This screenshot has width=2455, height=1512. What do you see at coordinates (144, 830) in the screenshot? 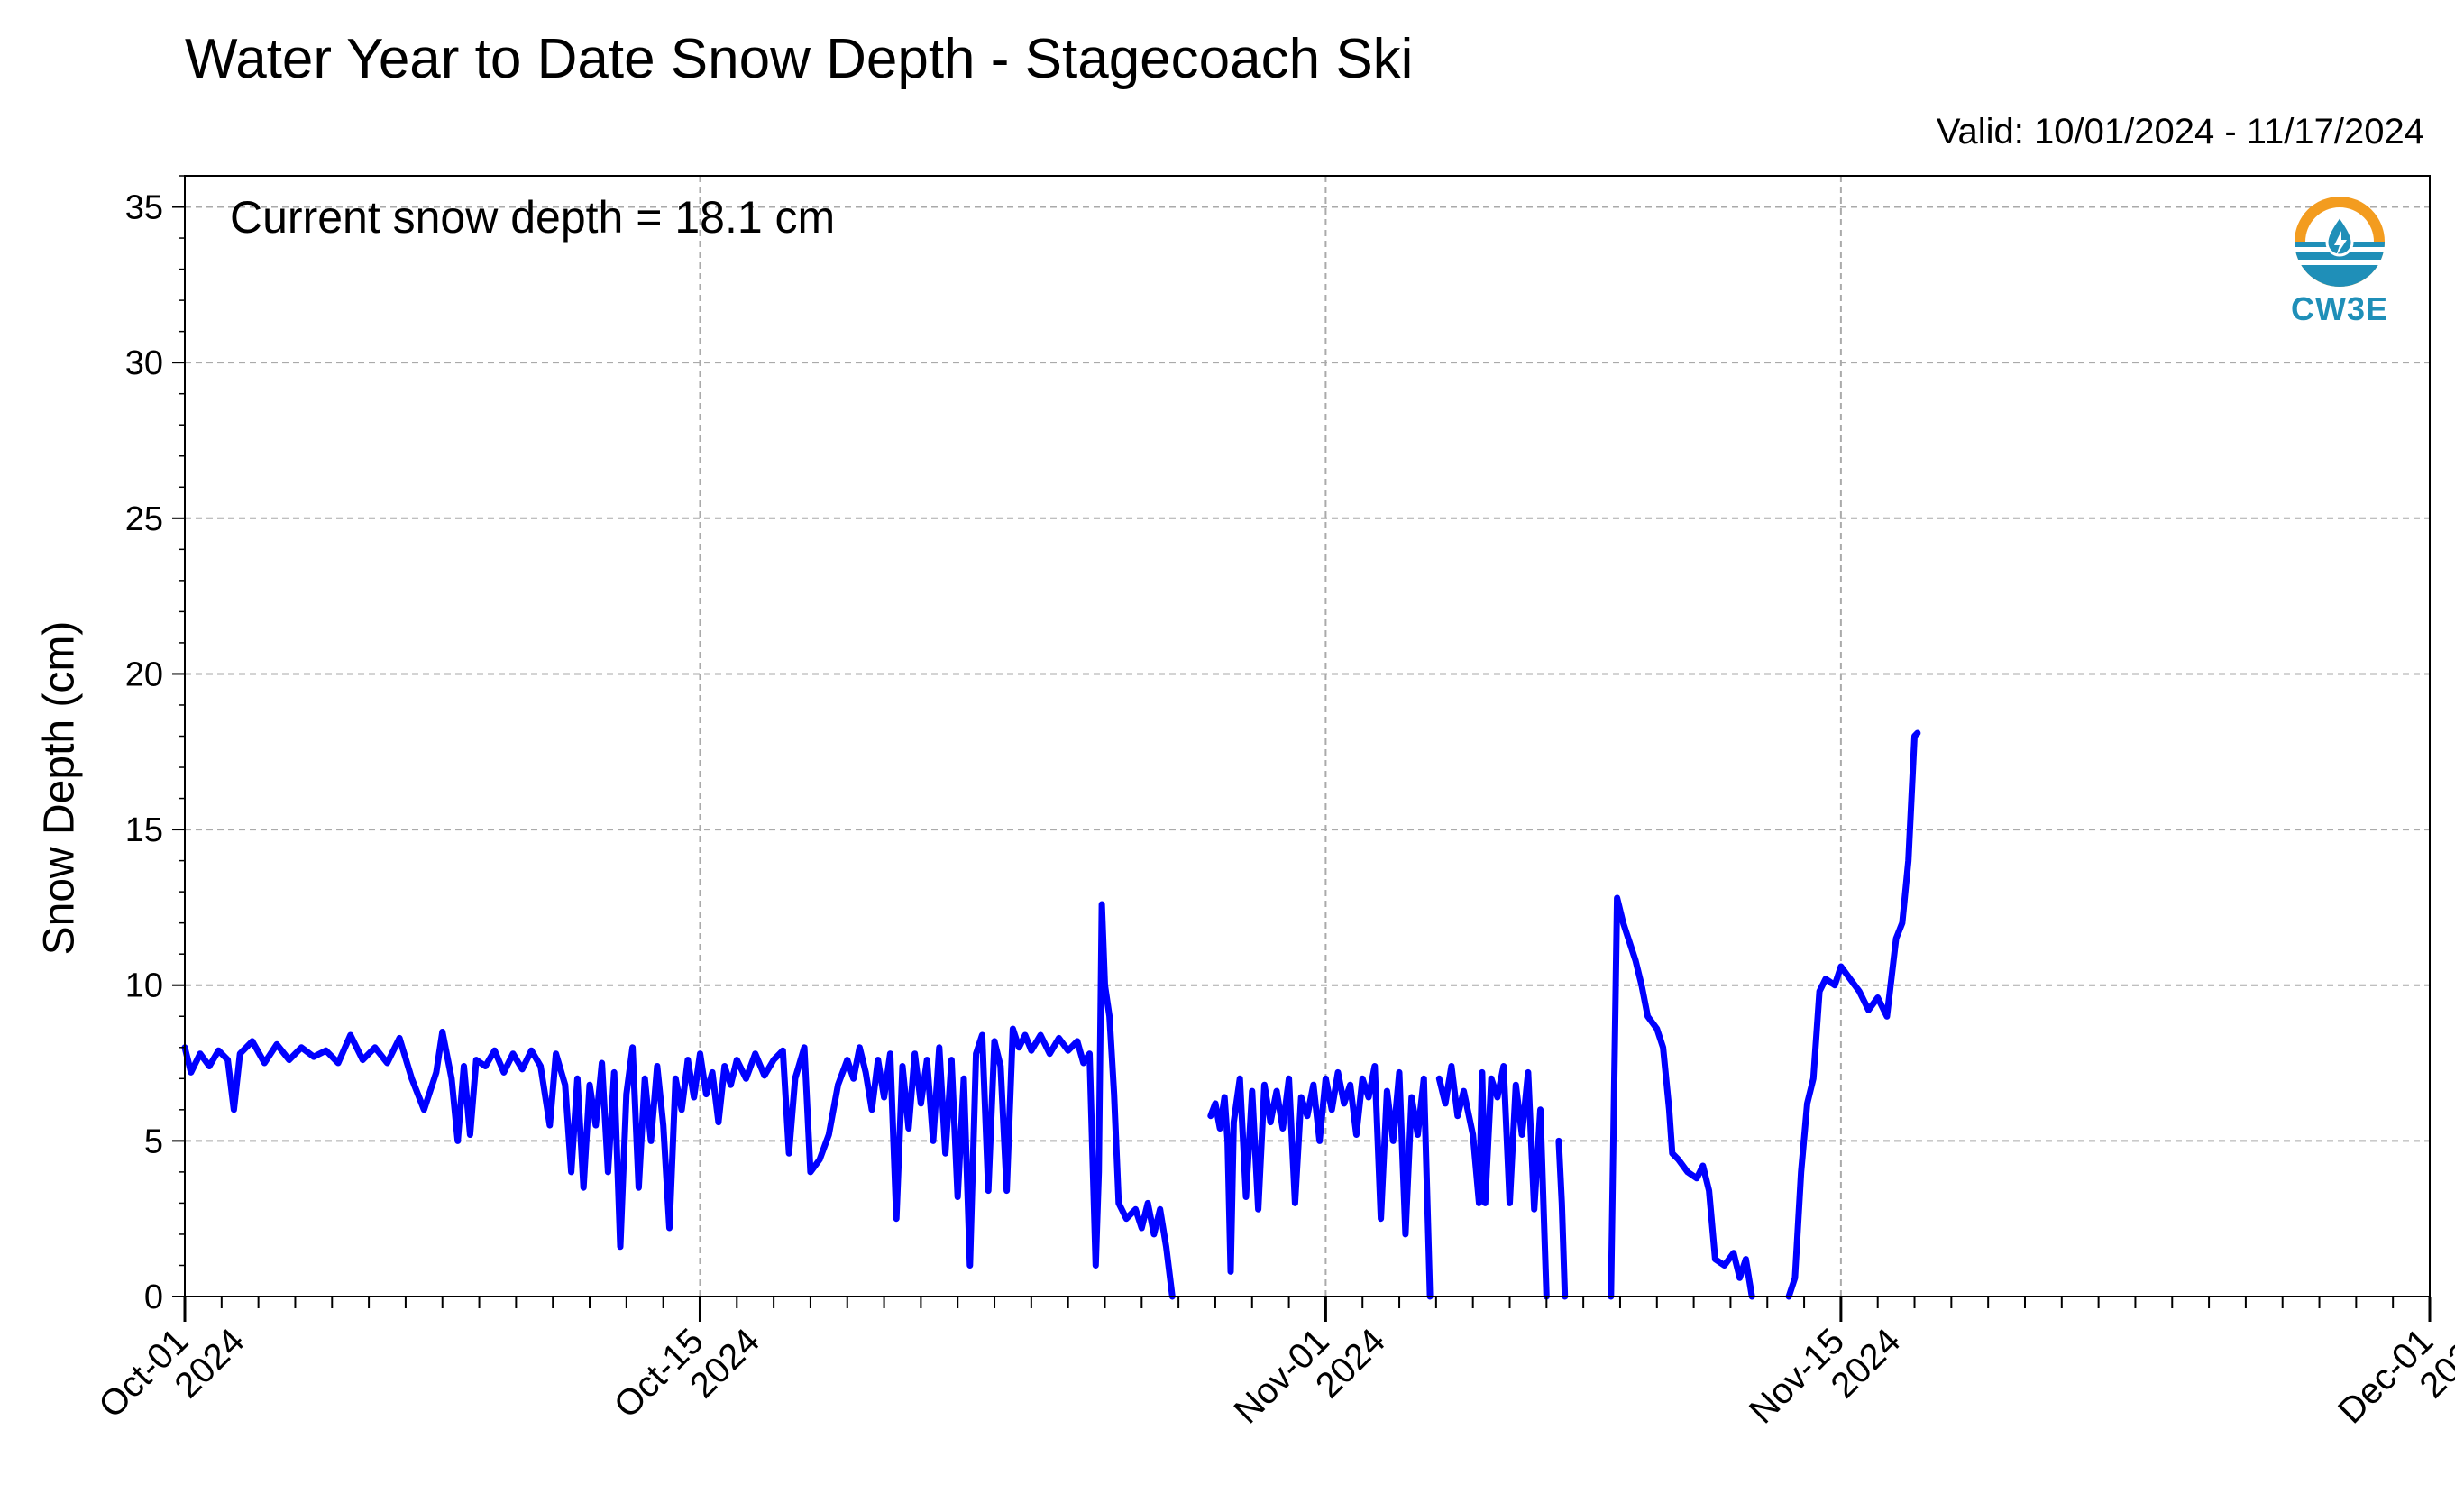
I see `y-tick-label: 15` at bounding box center [144, 830].